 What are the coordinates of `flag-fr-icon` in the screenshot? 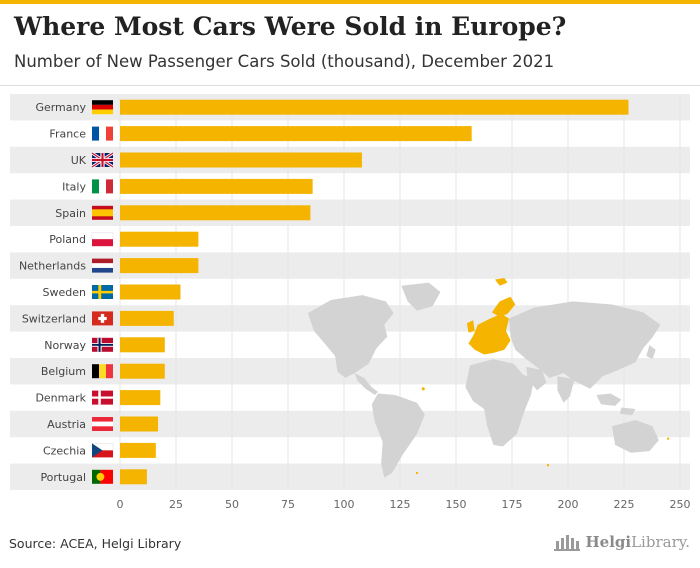 It's located at (102, 133).